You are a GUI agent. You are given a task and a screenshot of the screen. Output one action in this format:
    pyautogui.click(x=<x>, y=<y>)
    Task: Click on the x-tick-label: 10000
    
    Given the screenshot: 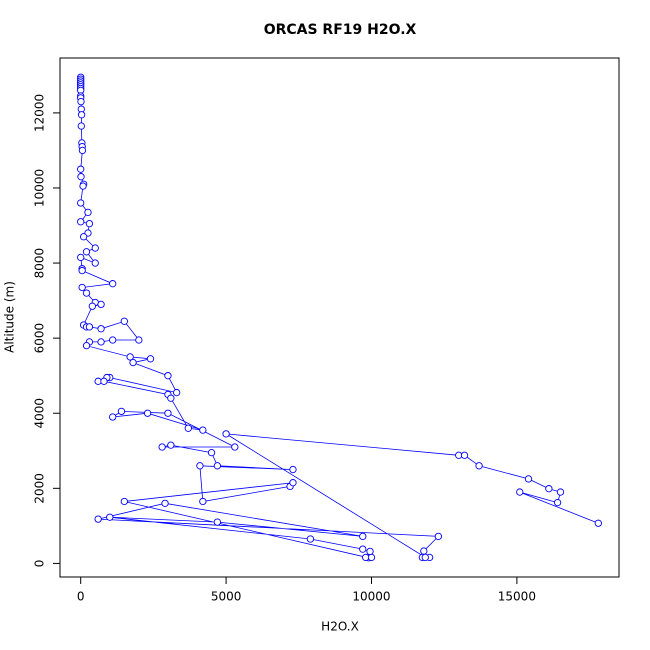 What is the action you would take?
    pyautogui.click(x=371, y=597)
    